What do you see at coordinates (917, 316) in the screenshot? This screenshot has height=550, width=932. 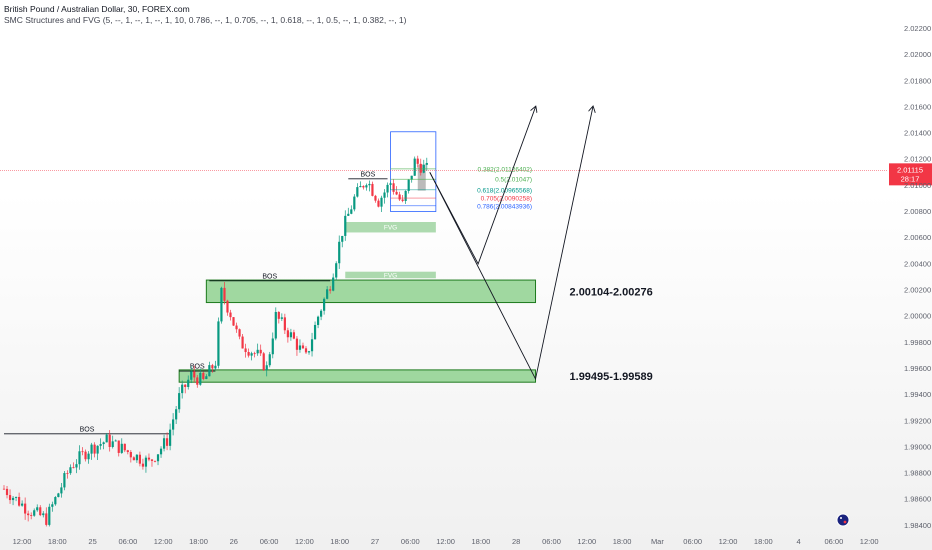 I see `price-tick-label: 2.00000` at bounding box center [917, 316].